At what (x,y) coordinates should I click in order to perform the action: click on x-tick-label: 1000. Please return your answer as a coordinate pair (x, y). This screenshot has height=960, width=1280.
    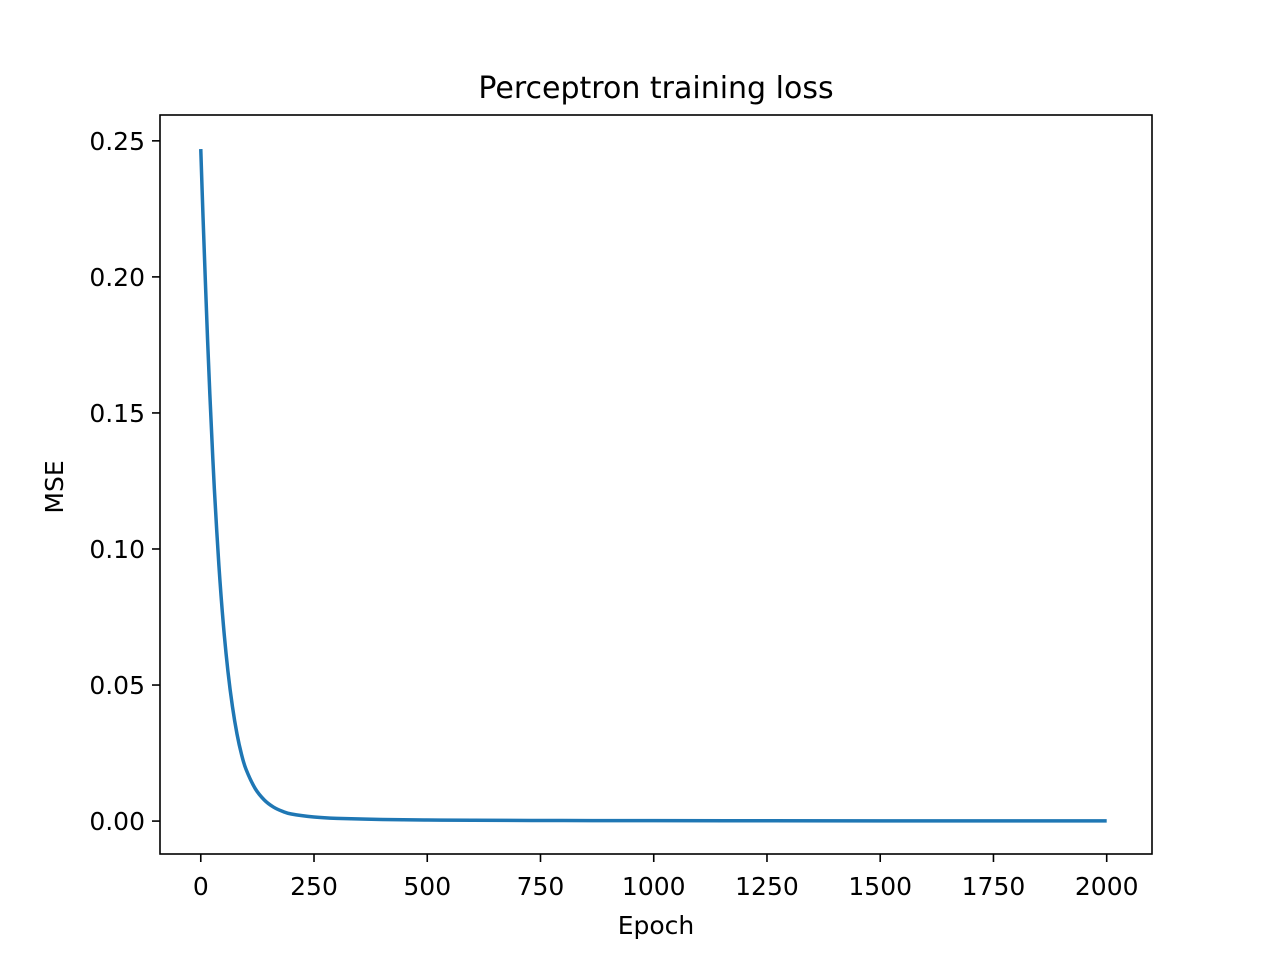
    Looking at the image, I should click on (654, 886).